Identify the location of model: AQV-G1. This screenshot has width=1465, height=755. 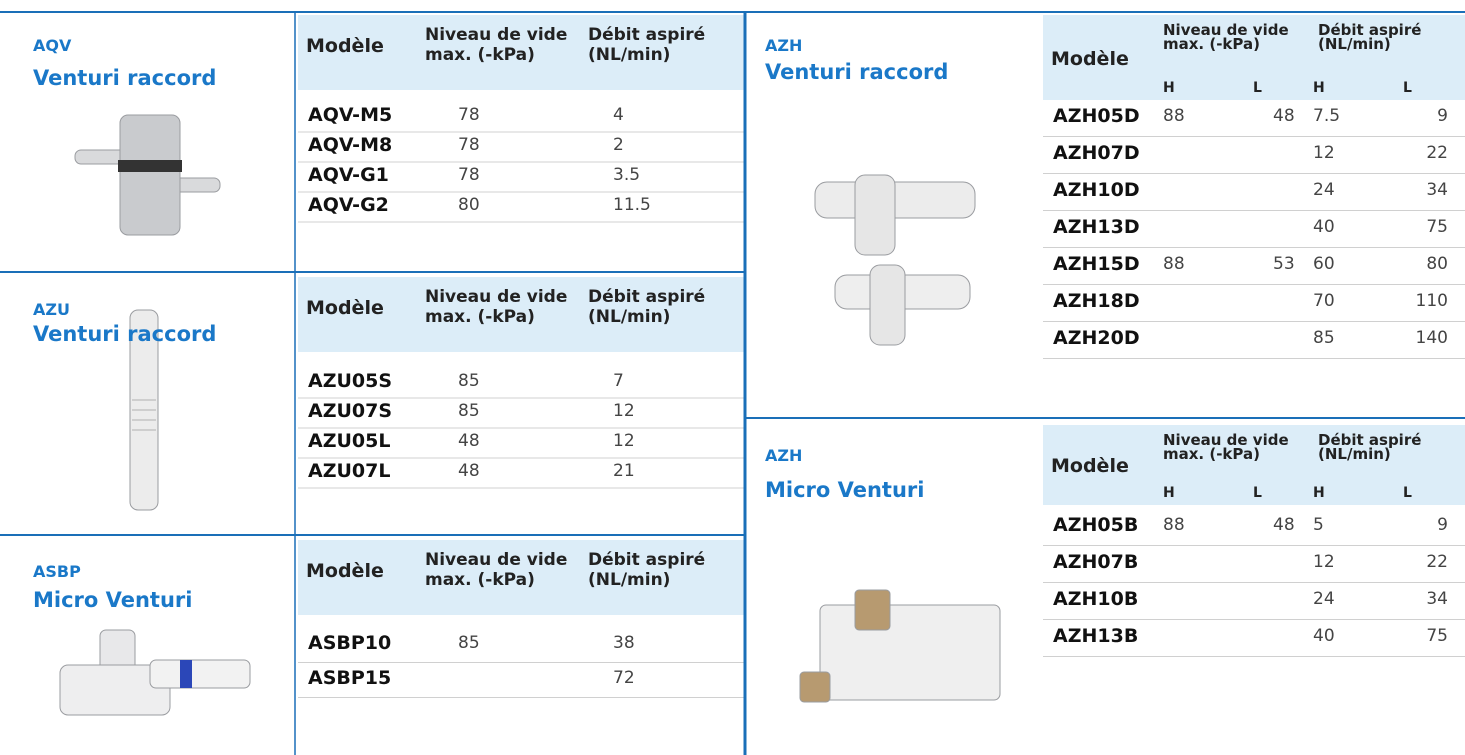
(348, 175).